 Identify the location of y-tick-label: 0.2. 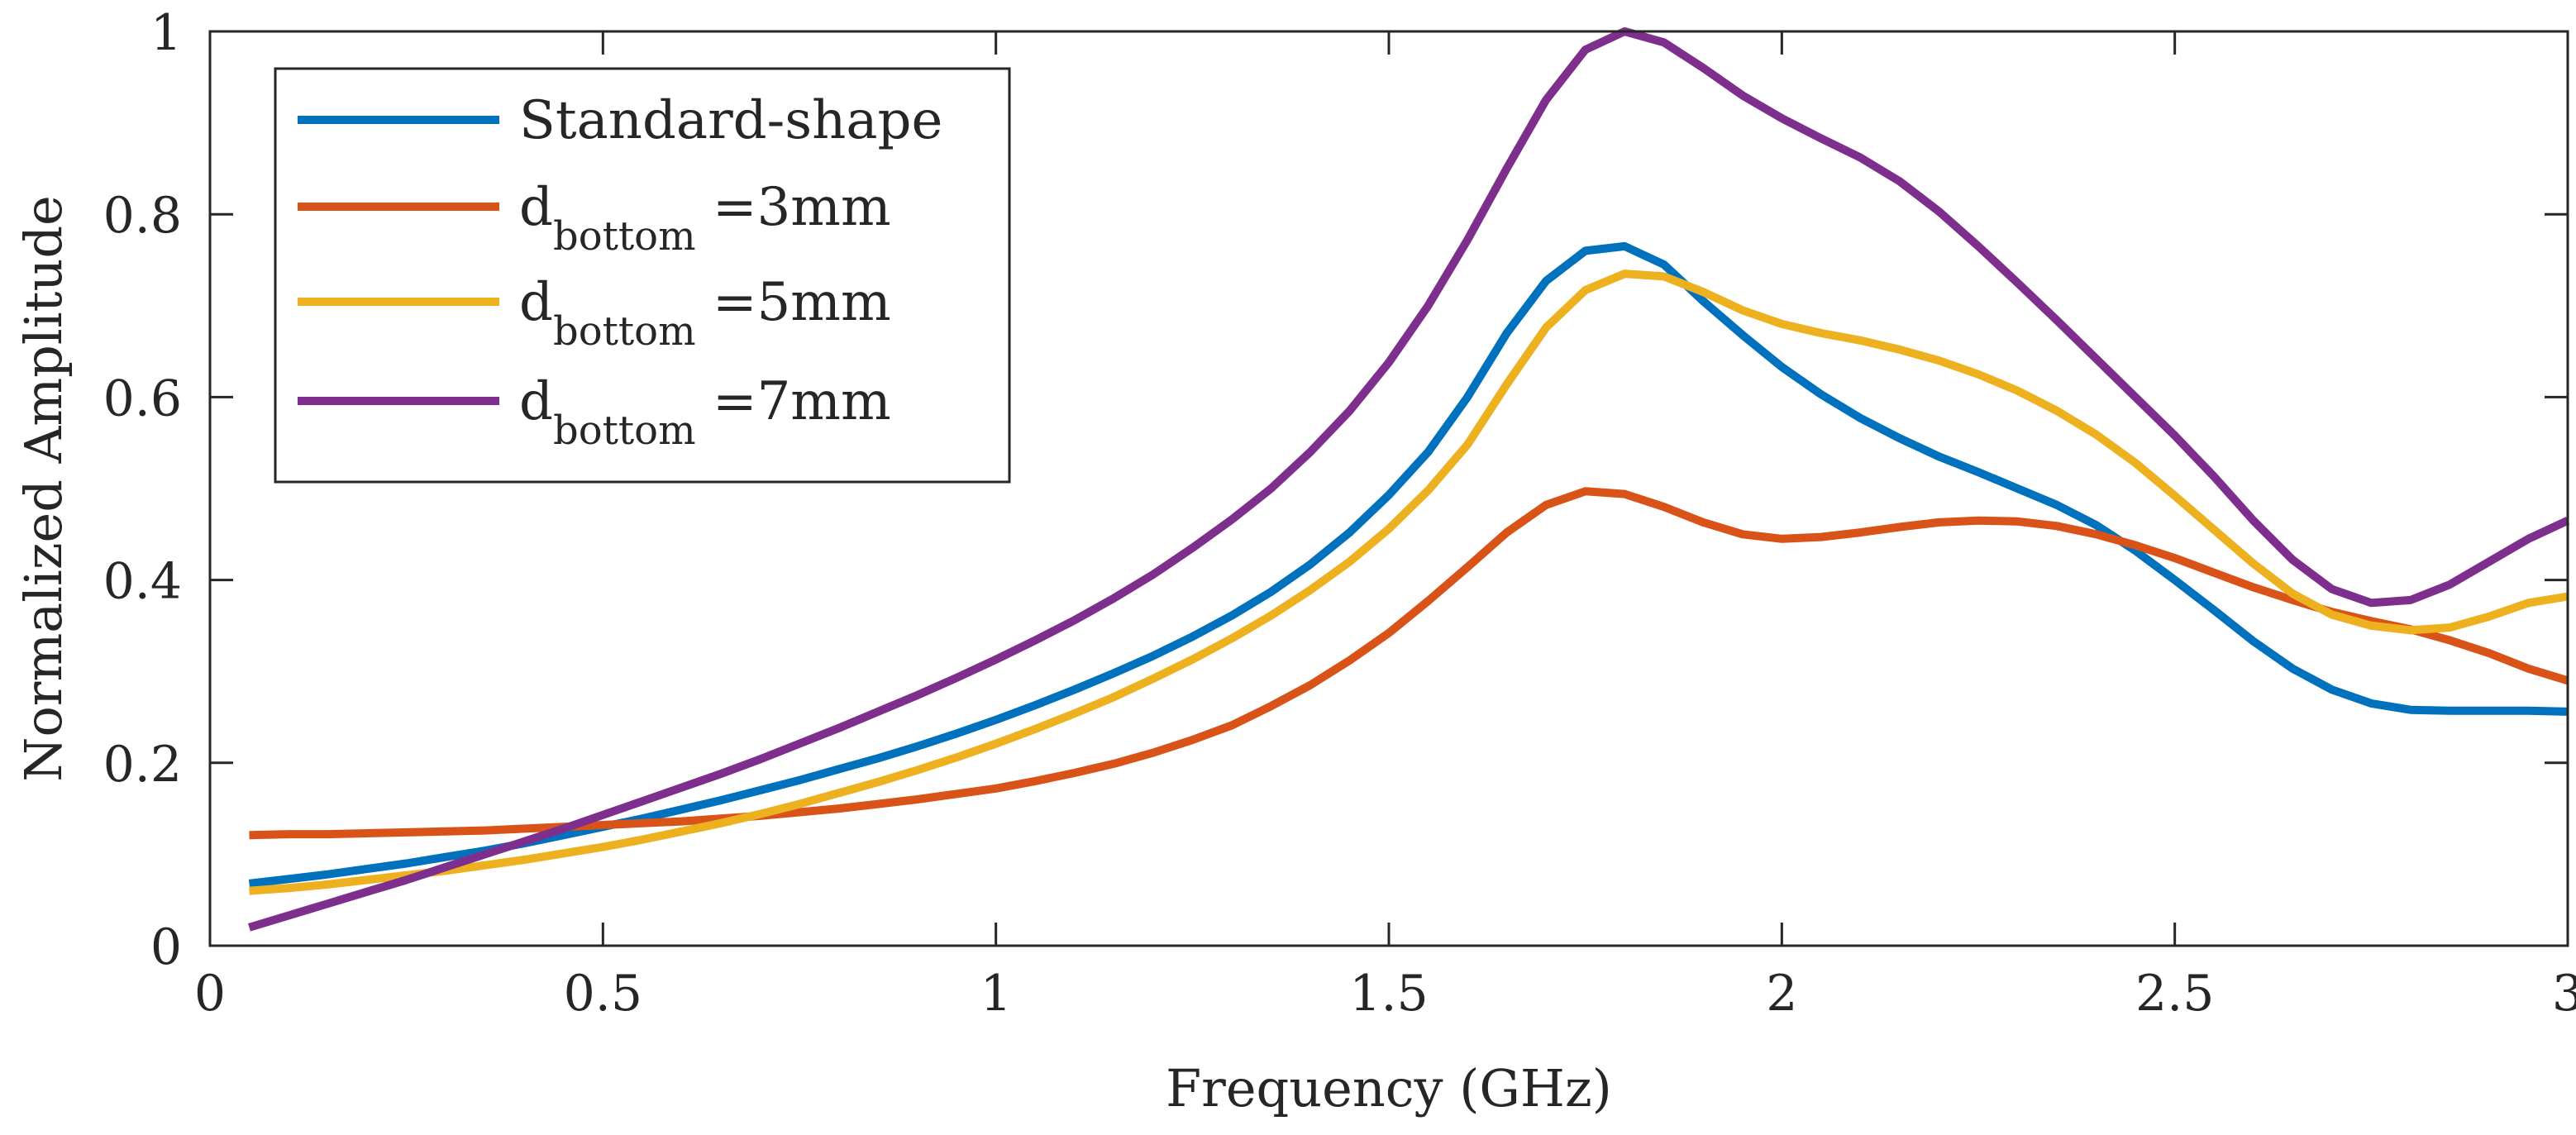
(142, 765).